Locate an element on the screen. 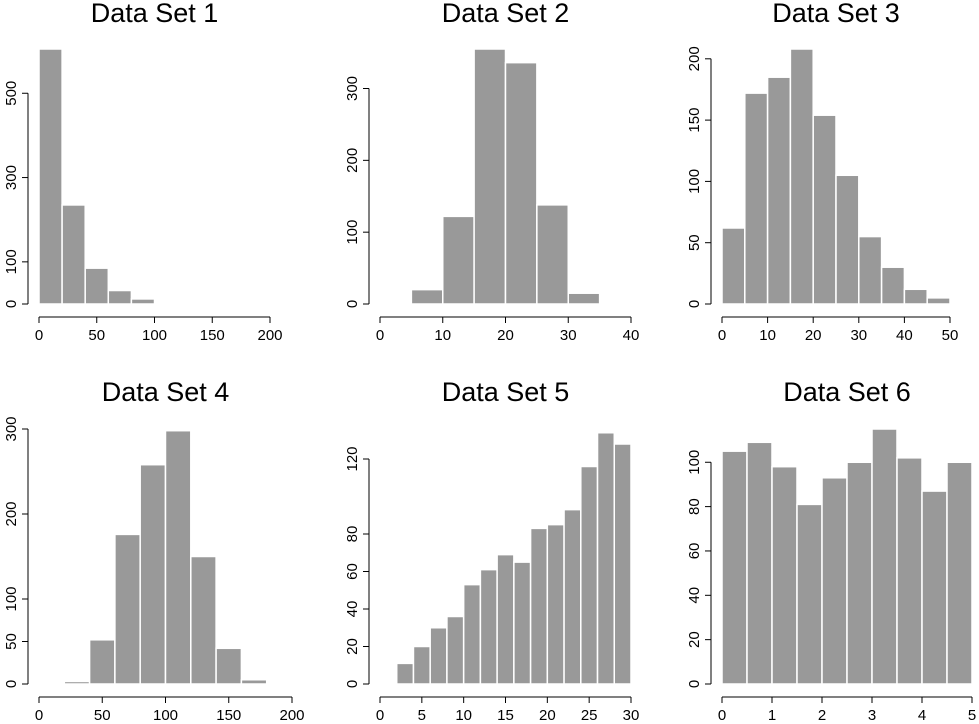  y-tick-label: 40 is located at coordinates (694, 595).